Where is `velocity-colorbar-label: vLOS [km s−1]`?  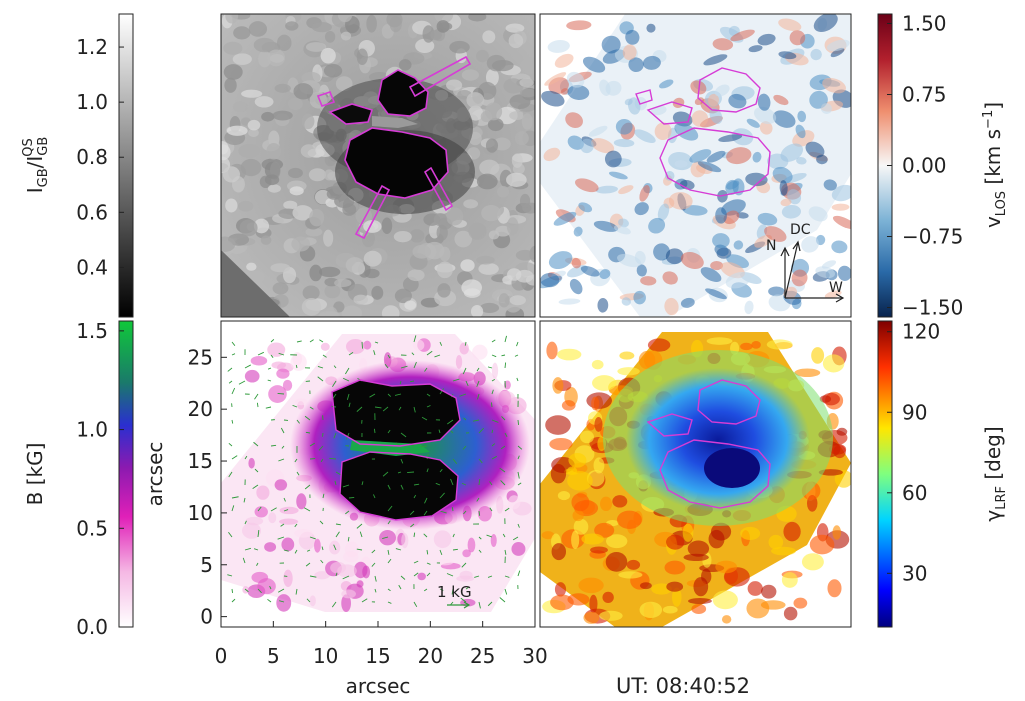 velocity-colorbar-label: vLOS [km s−1] is located at coordinates (995, 165).